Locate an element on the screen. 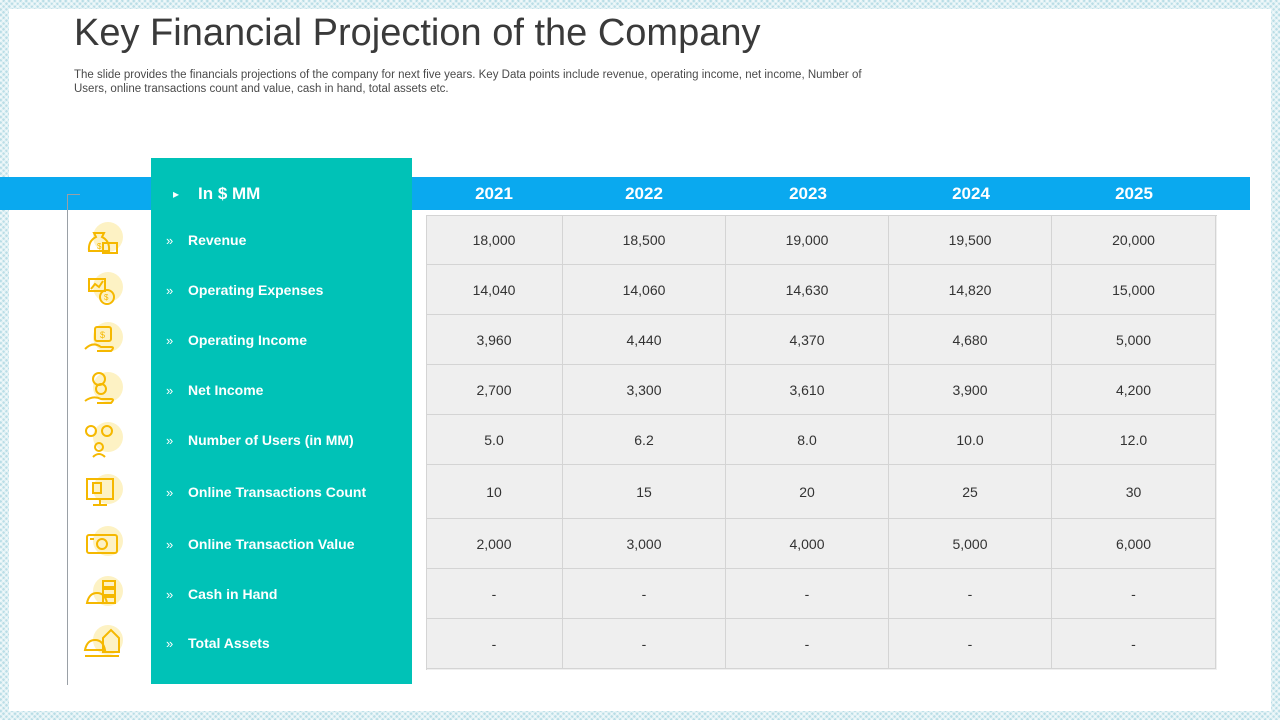 The image size is (1280, 720). table-cell: 2,700 is located at coordinates (494, 390).